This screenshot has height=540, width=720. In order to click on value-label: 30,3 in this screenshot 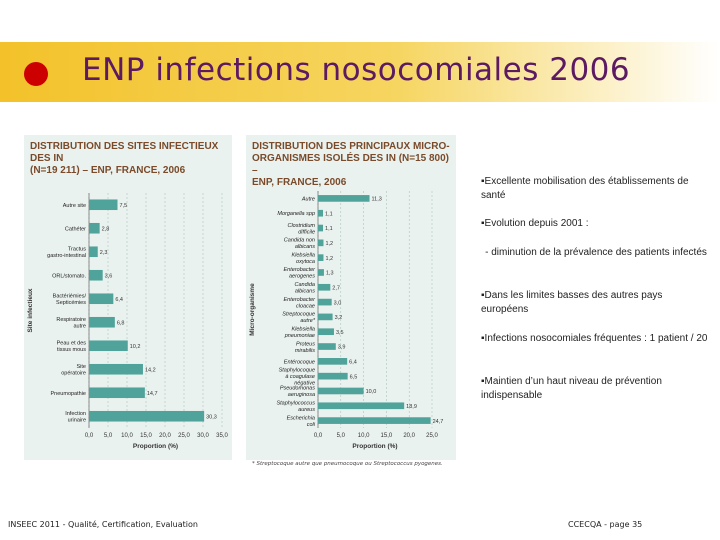, I will do `click(211, 417)`.